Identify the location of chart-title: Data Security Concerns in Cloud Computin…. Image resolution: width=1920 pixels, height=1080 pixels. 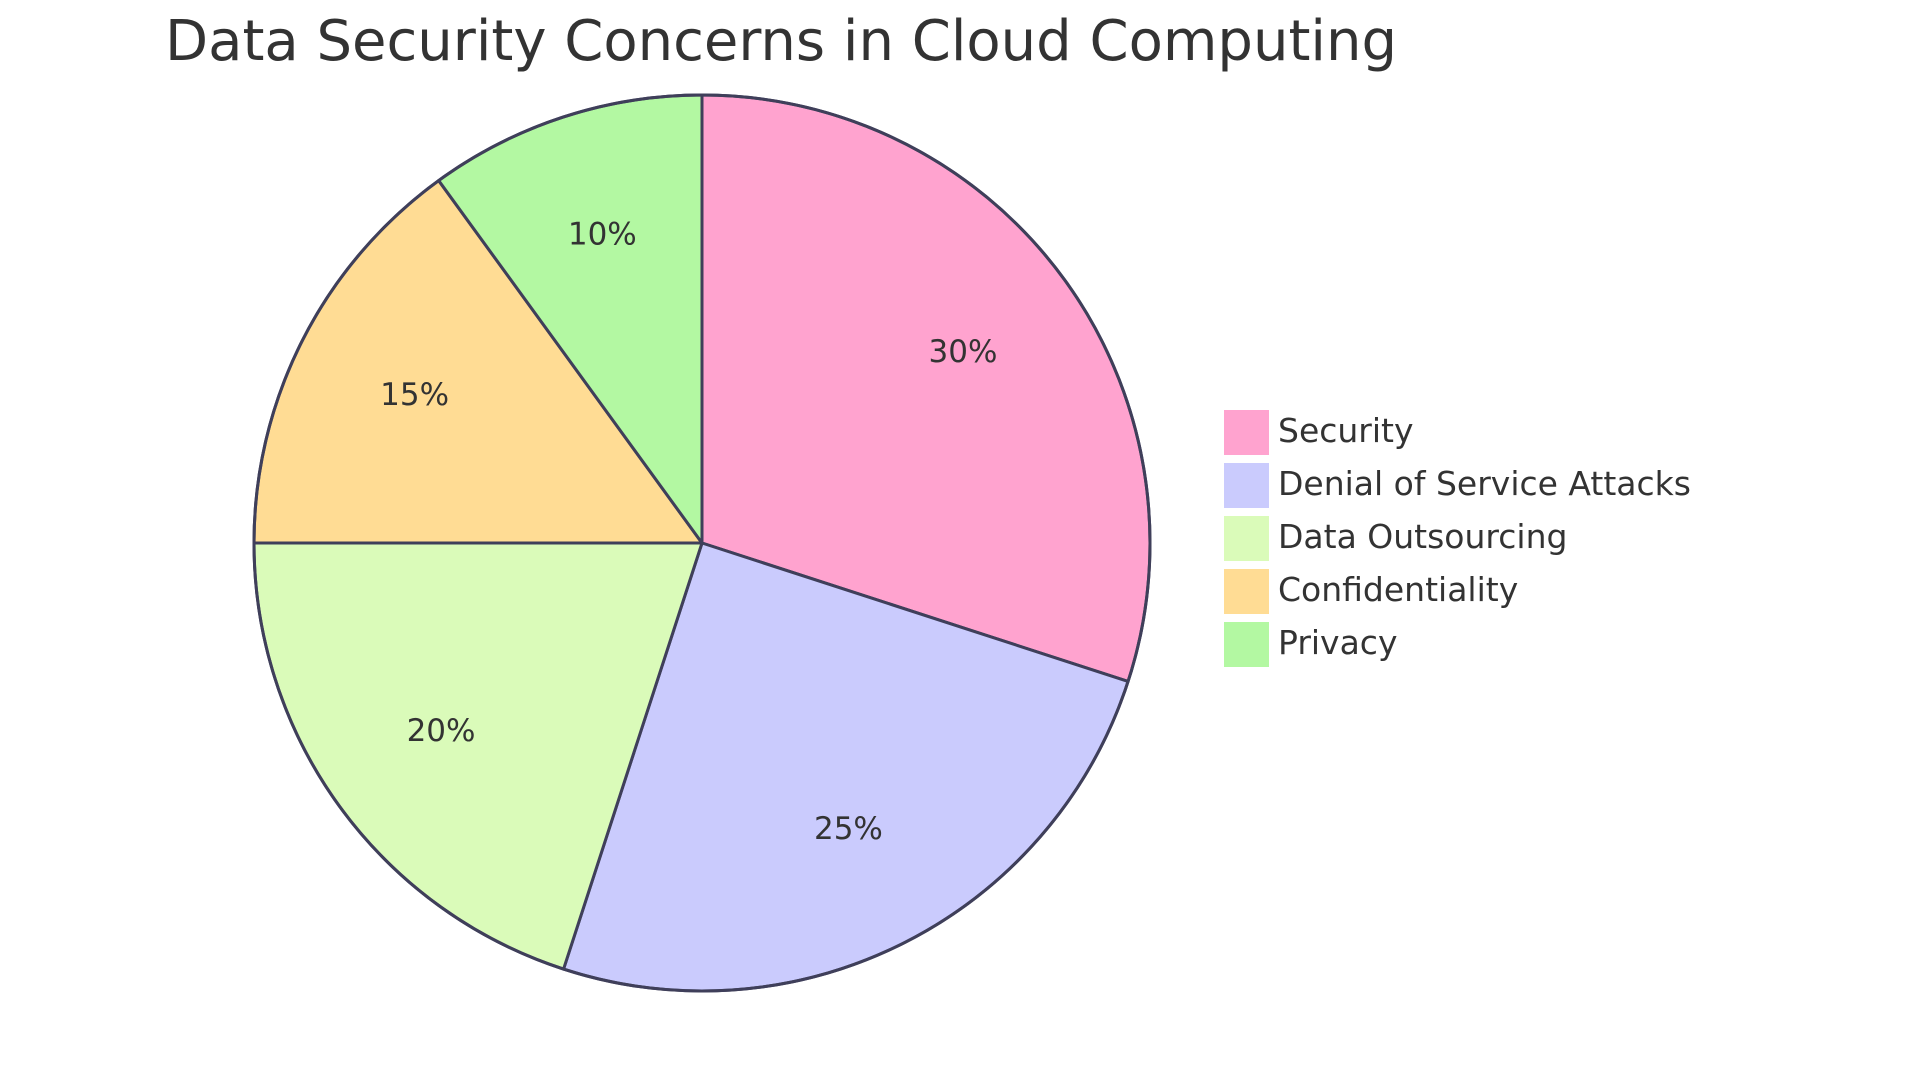
(781, 41).